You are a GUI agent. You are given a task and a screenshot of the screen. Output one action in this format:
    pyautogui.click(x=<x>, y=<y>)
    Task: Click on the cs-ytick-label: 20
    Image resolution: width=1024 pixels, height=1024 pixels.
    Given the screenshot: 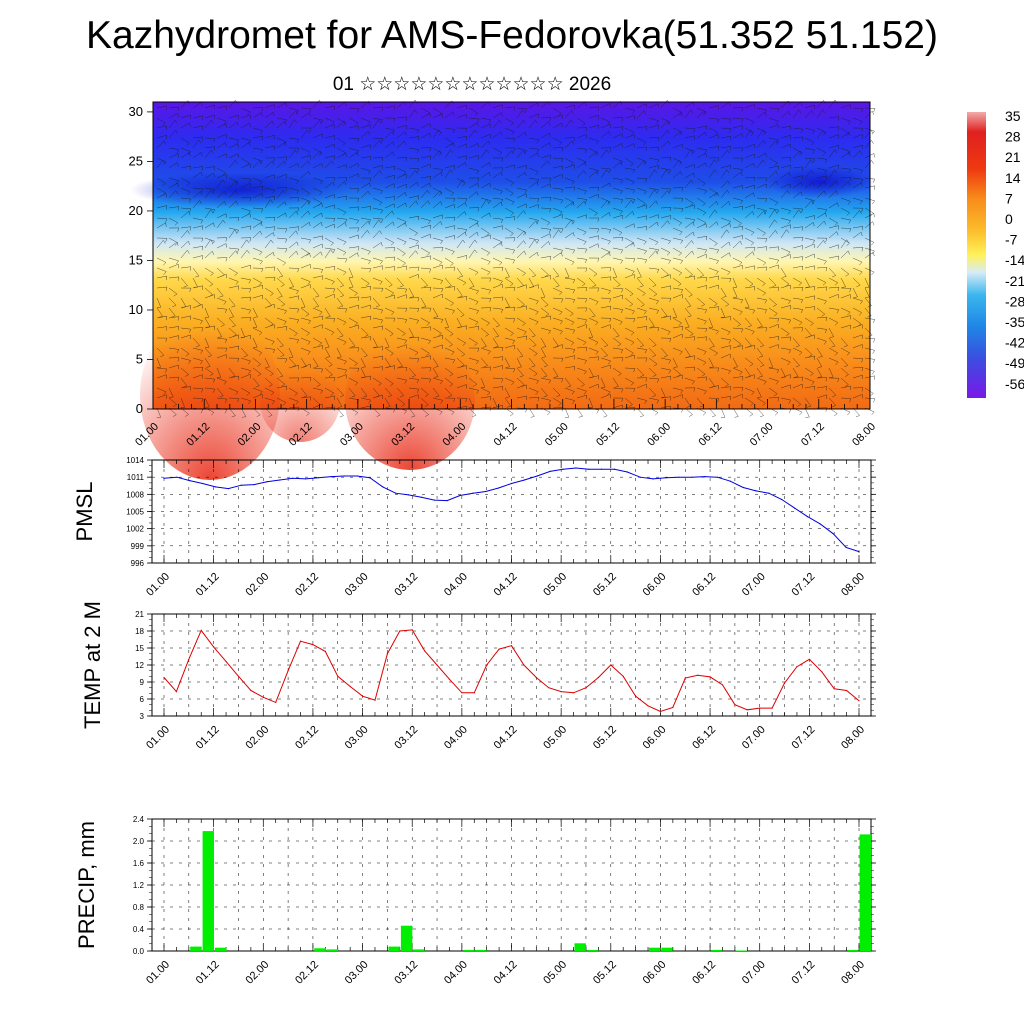 What is the action you would take?
    pyautogui.click(x=136, y=210)
    